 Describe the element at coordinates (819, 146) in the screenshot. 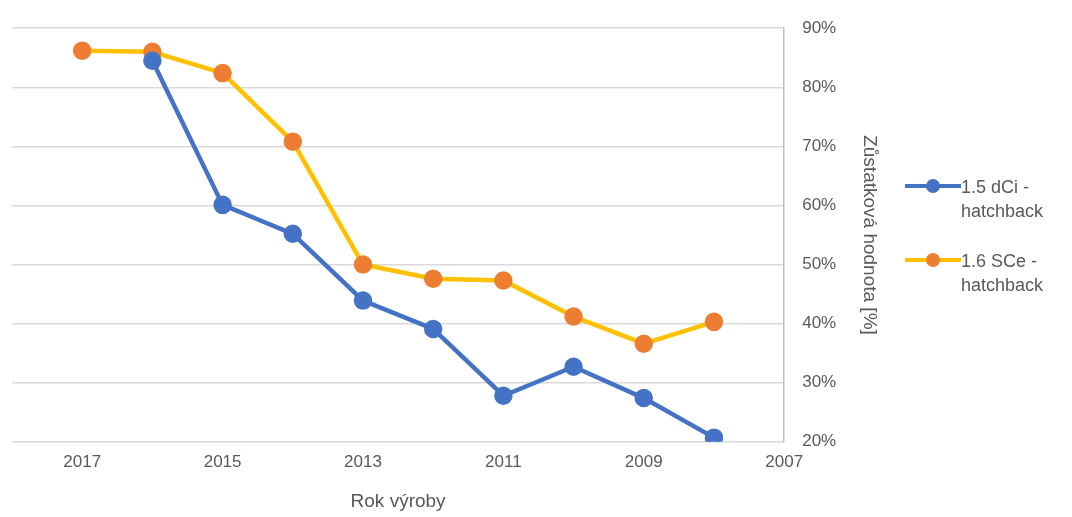

I see `y-tick-label: 70%` at that location.